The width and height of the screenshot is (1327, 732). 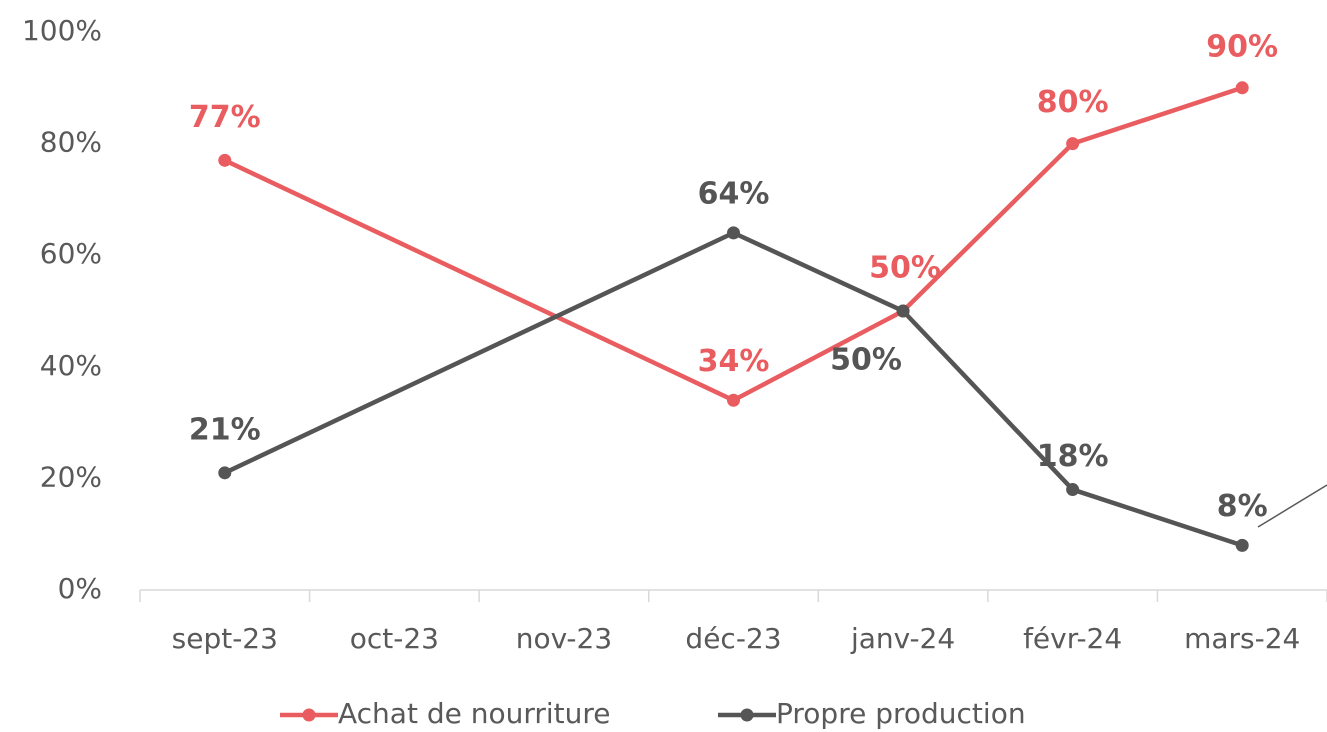 I want to click on data-label: 80%, so click(x=1073, y=102).